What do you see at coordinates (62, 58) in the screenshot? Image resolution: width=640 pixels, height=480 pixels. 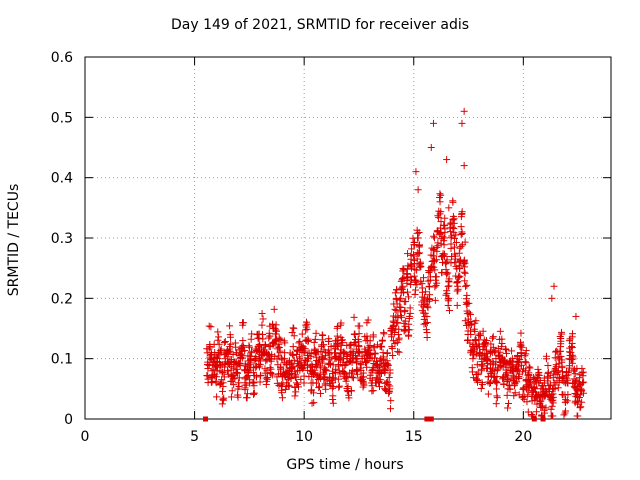 I see `y-tick-label: 0.6` at bounding box center [62, 58].